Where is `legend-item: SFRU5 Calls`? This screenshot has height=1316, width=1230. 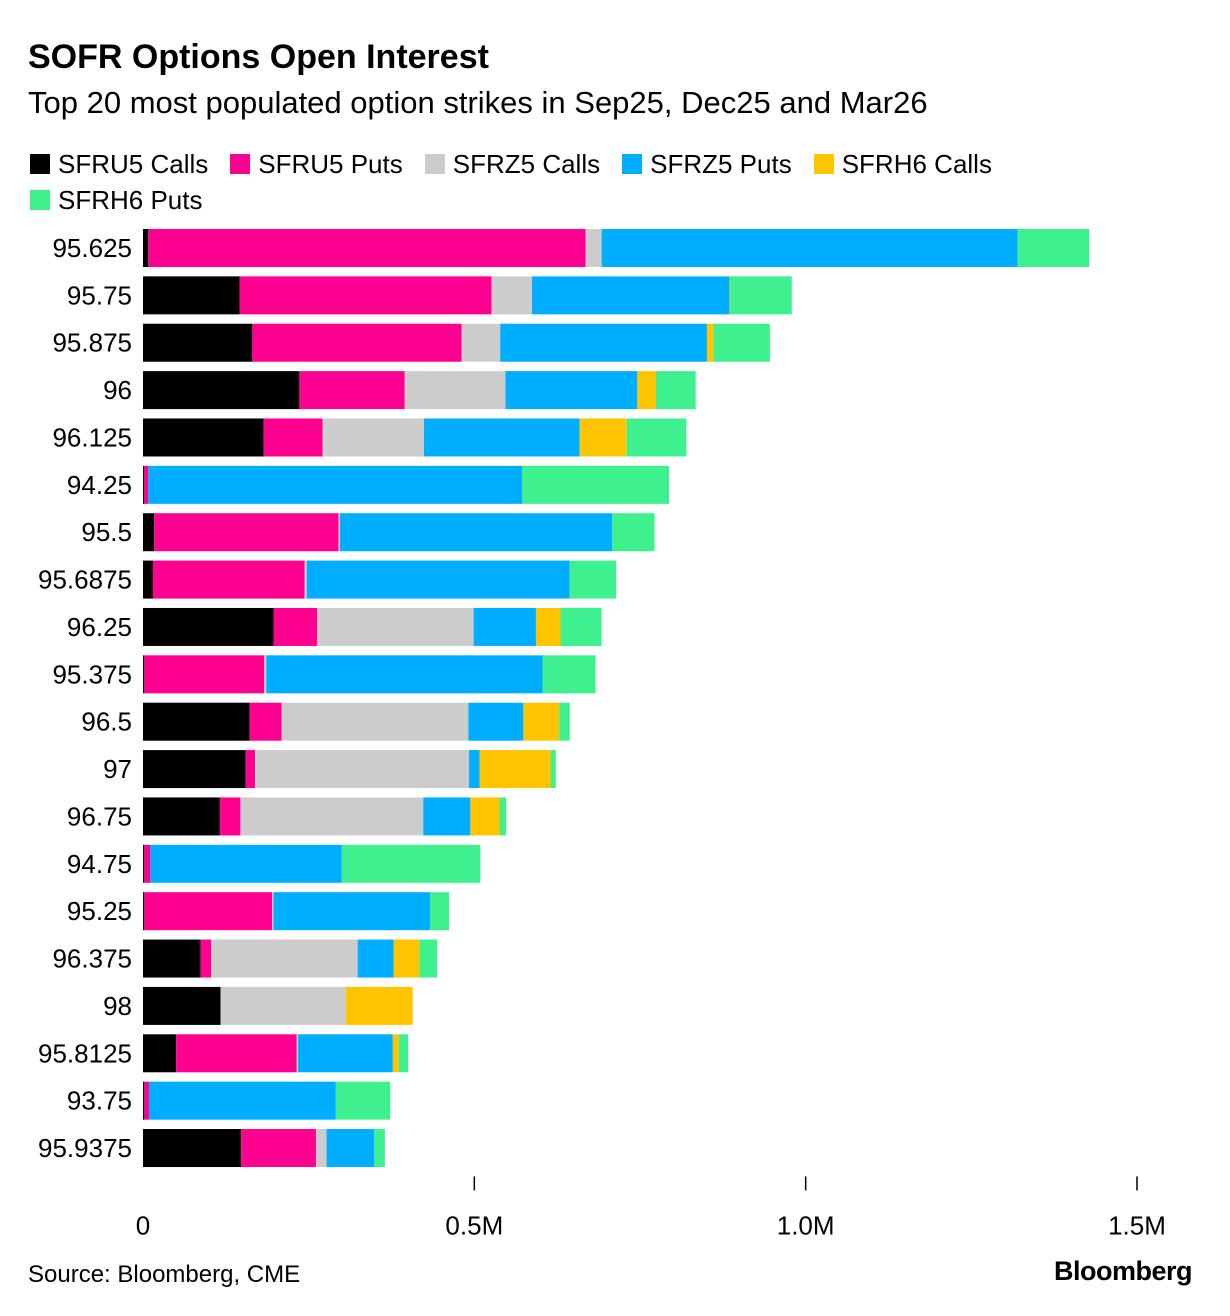
legend-item: SFRU5 Calls is located at coordinates (119, 164).